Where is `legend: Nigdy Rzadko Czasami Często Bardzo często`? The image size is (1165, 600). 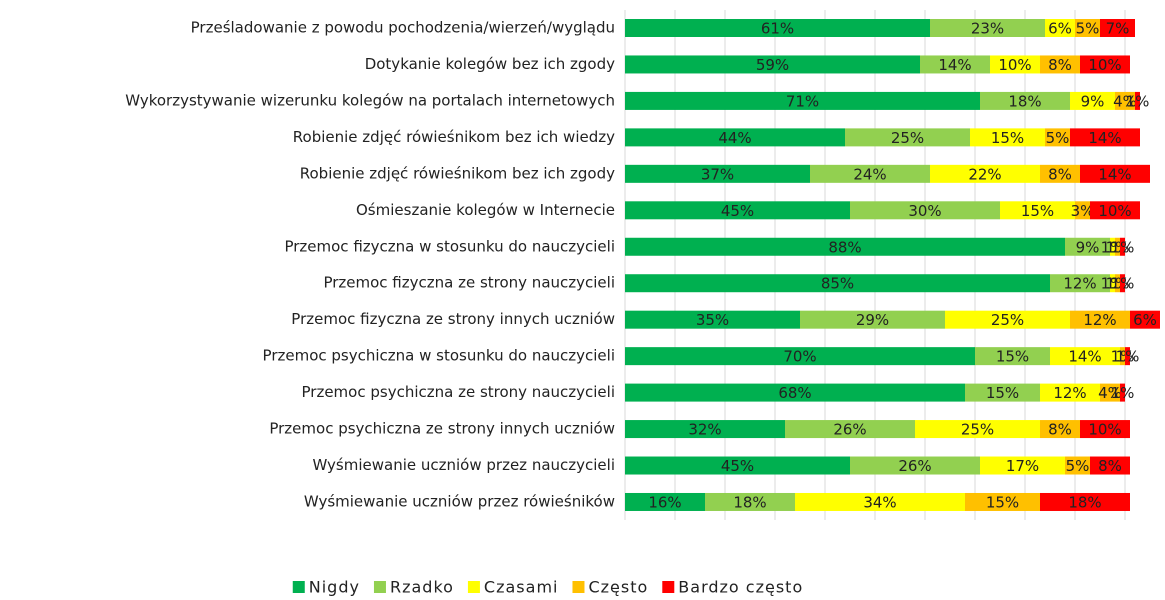 legend: Nigdy Rzadko Czasami Często Bardzo często is located at coordinates (547, 587).